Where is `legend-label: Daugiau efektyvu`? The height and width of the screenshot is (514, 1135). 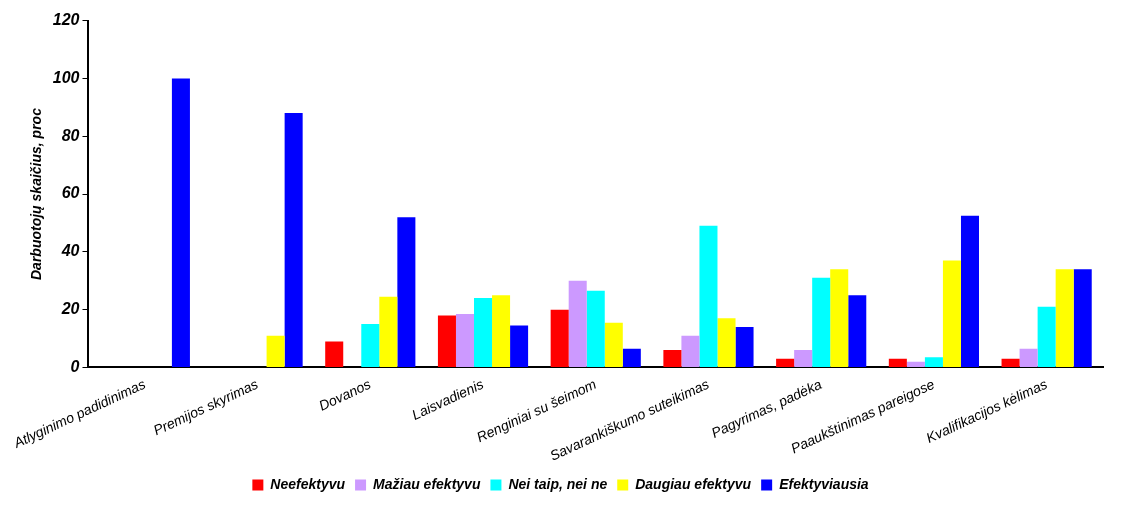 legend-label: Daugiau efektyvu is located at coordinates (693, 483).